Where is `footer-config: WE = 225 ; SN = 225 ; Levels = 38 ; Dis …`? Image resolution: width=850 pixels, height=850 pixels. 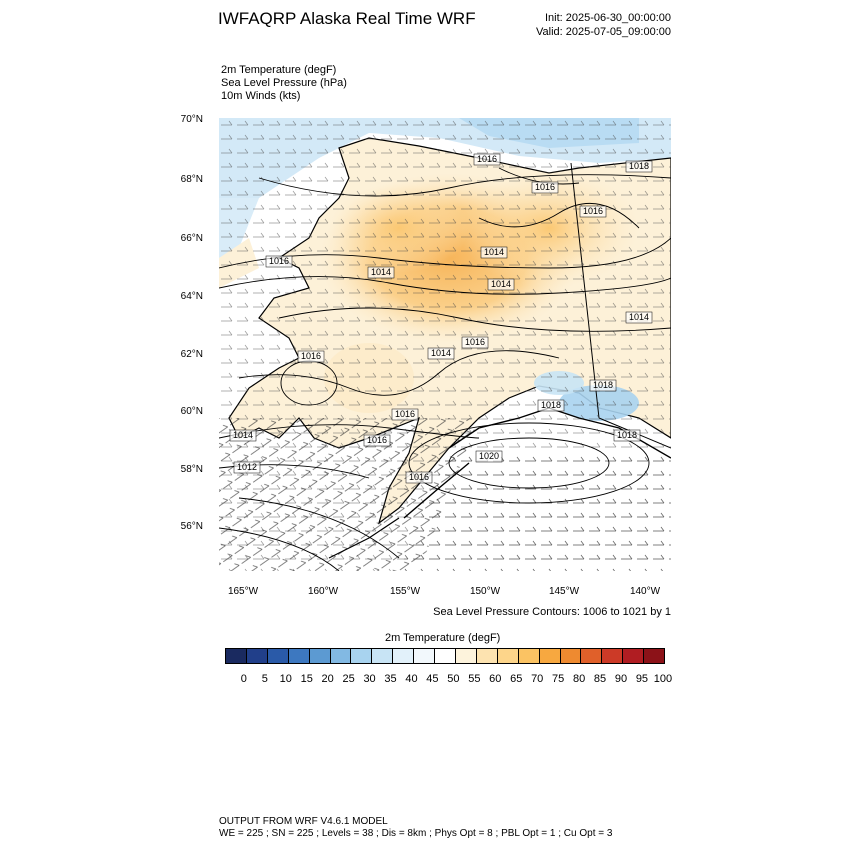
footer-config: WE = 225 ; SN = 225 ; Levels = 38 ; Dis … is located at coordinates (416, 833).